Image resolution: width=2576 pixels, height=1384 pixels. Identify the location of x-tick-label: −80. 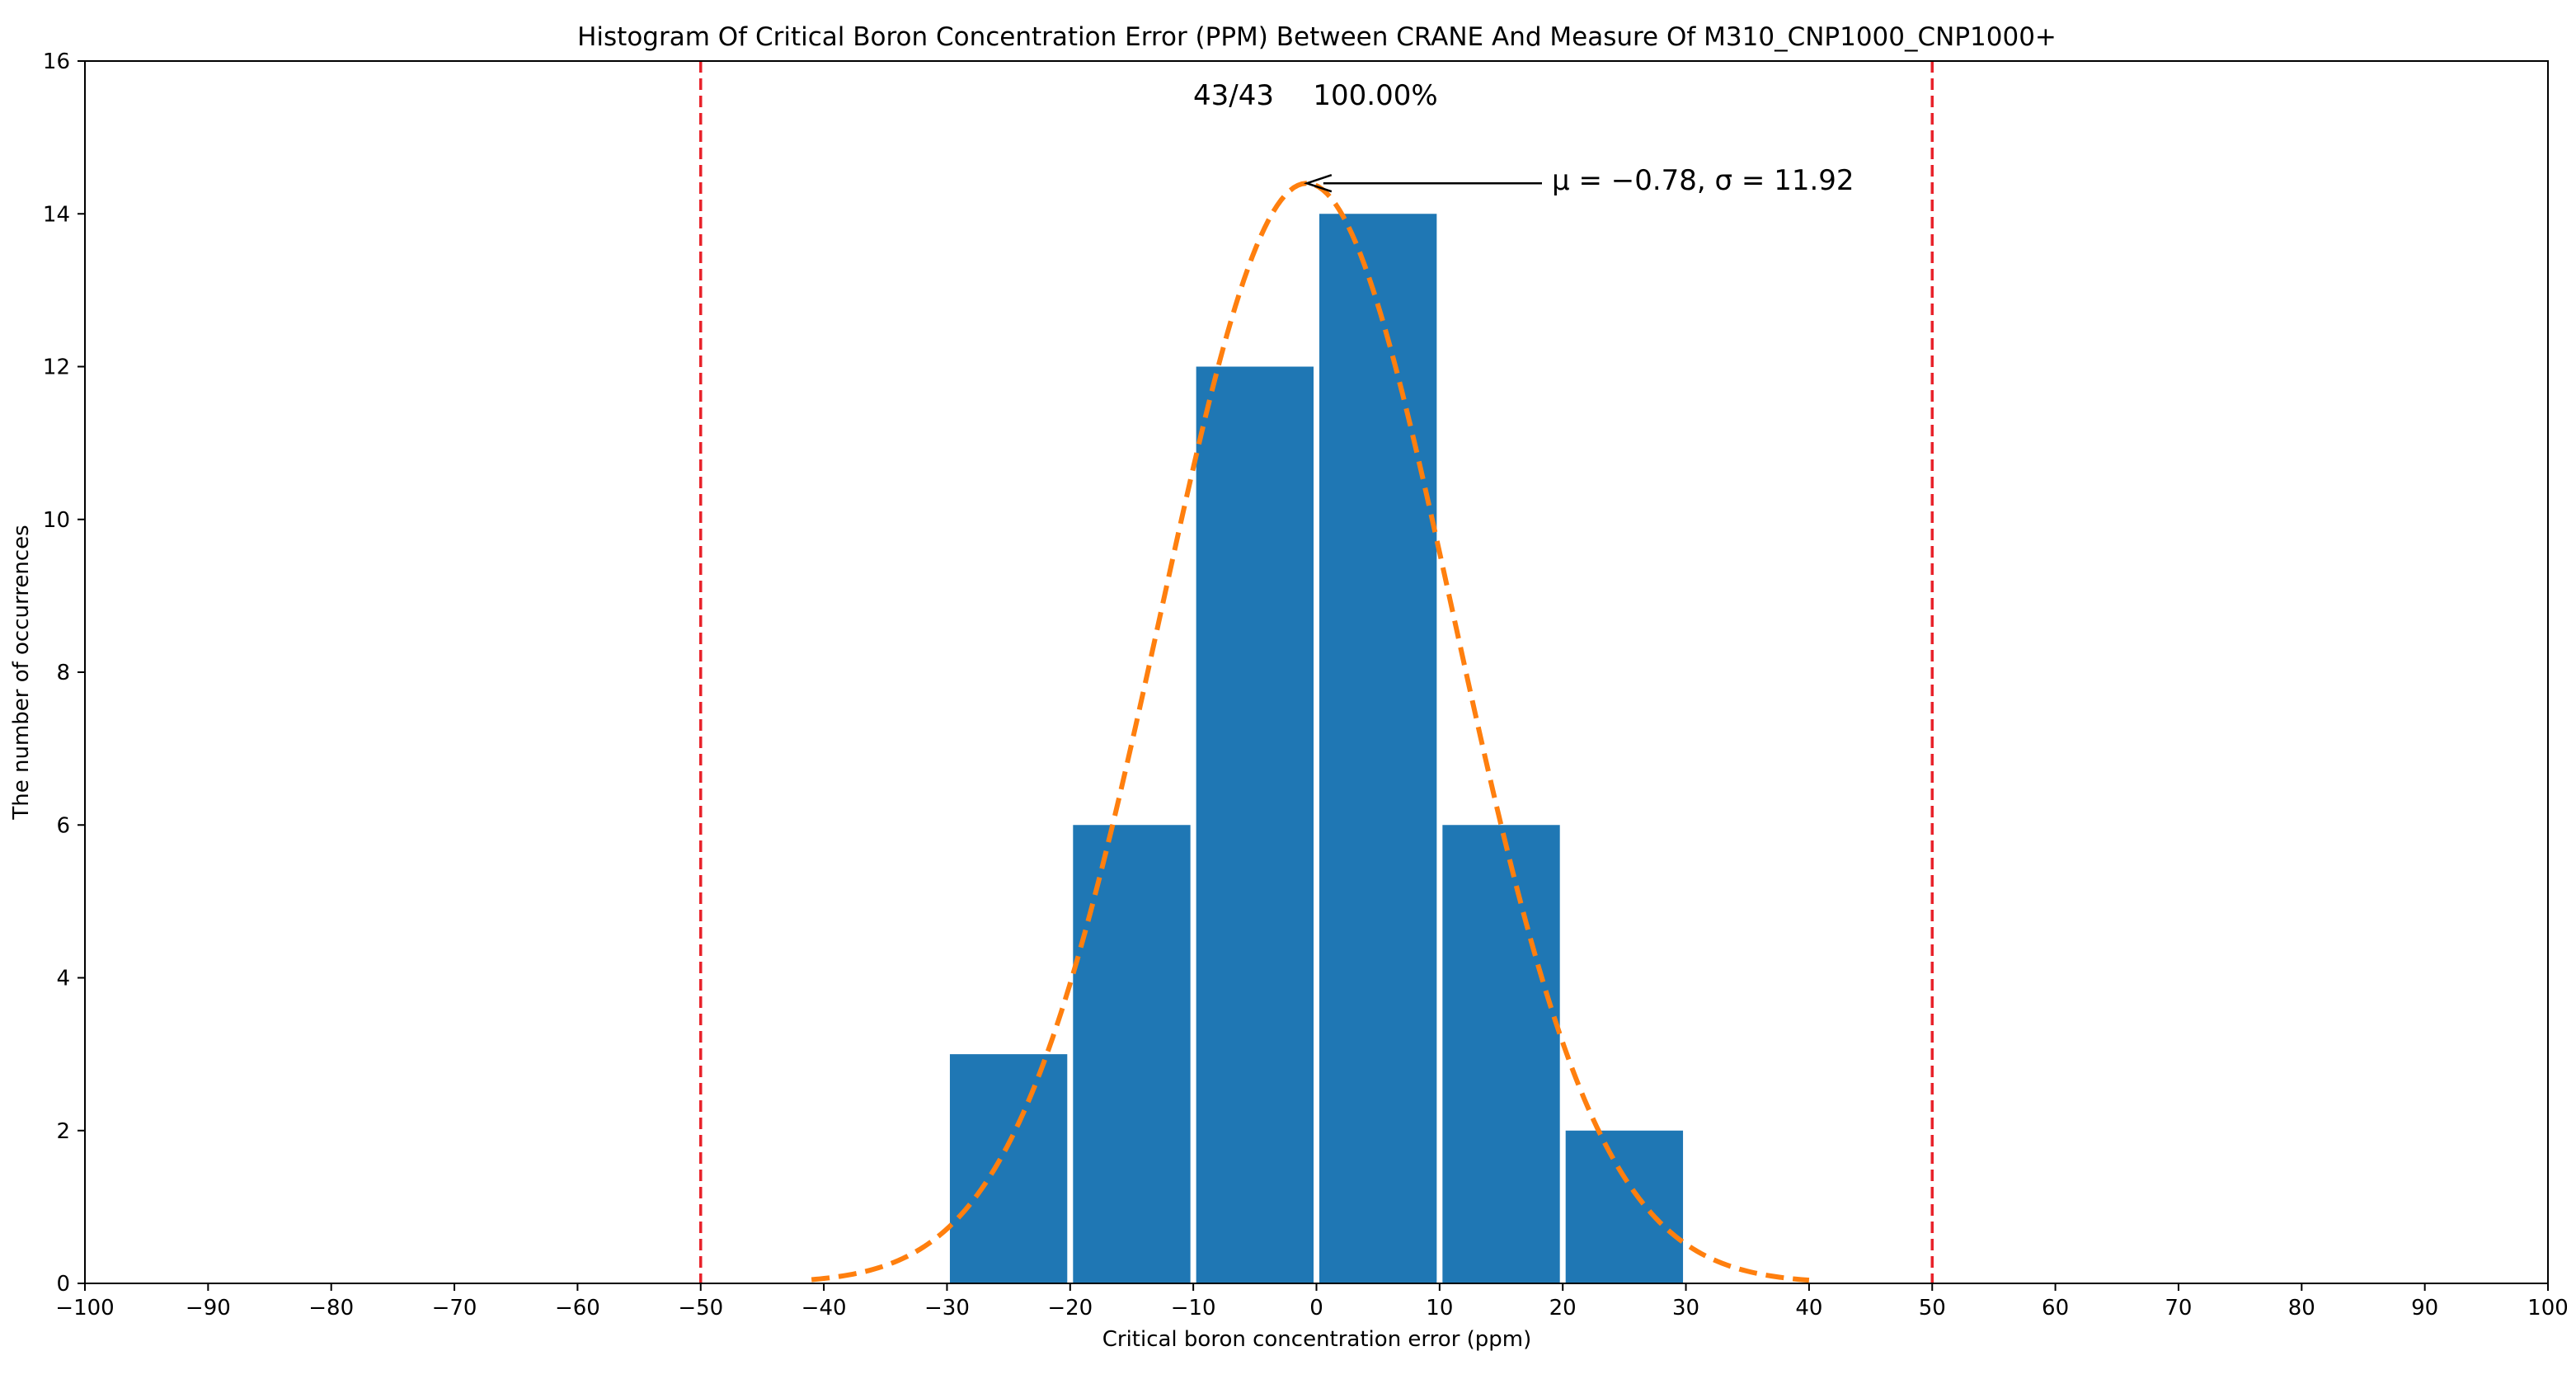
(331, 1308).